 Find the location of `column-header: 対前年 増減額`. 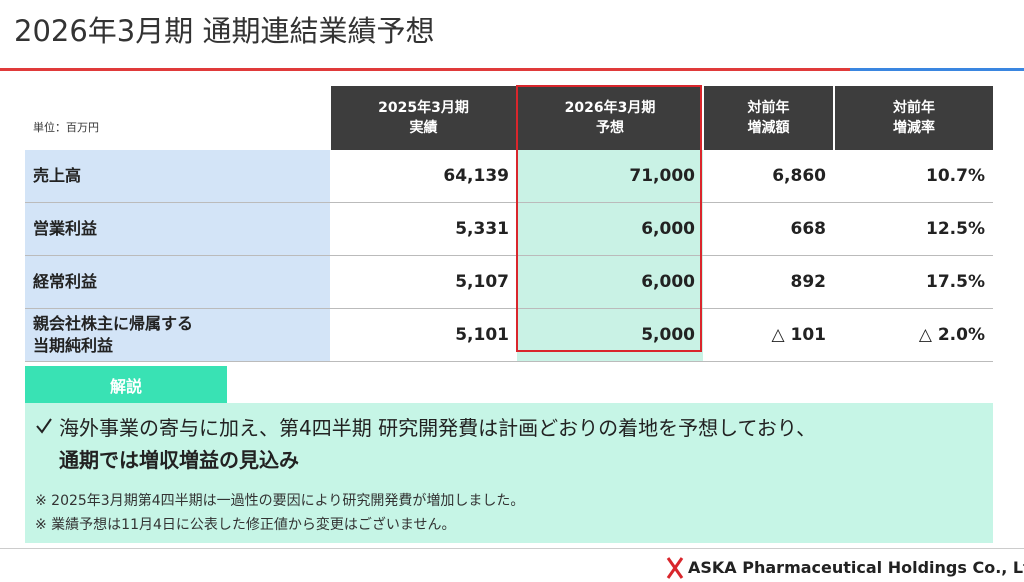

column-header: 対前年 増減額 is located at coordinates (768, 118).